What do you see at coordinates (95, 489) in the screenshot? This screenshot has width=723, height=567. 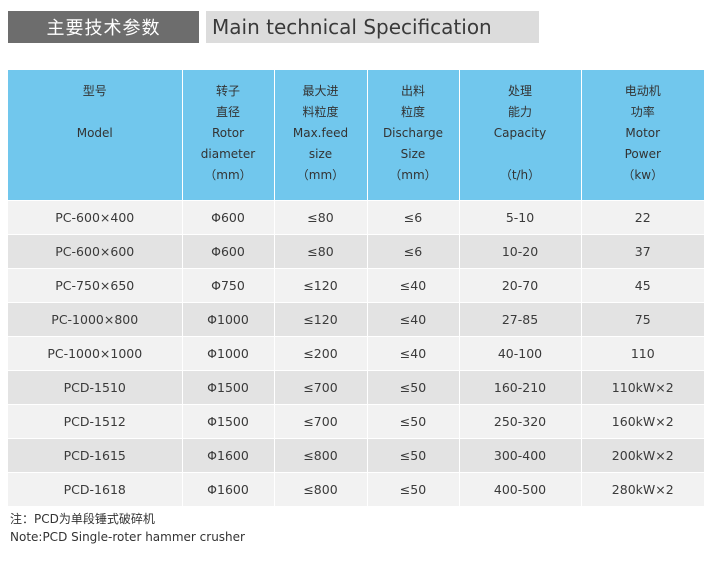 I see `table-cell: PCD-1618` at bounding box center [95, 489].